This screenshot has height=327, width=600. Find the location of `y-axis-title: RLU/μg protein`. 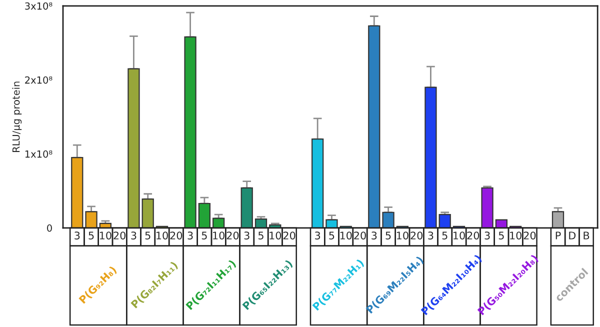

y-axis-title: RLU/μg protein is located at coordinates (17, 117).